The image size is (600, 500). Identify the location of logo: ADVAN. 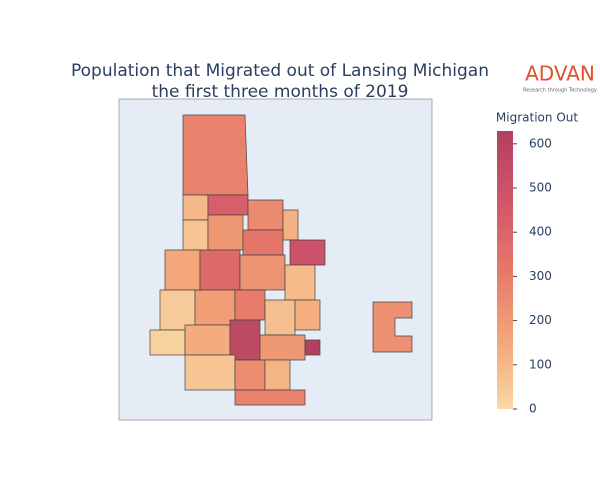
(560, 74).